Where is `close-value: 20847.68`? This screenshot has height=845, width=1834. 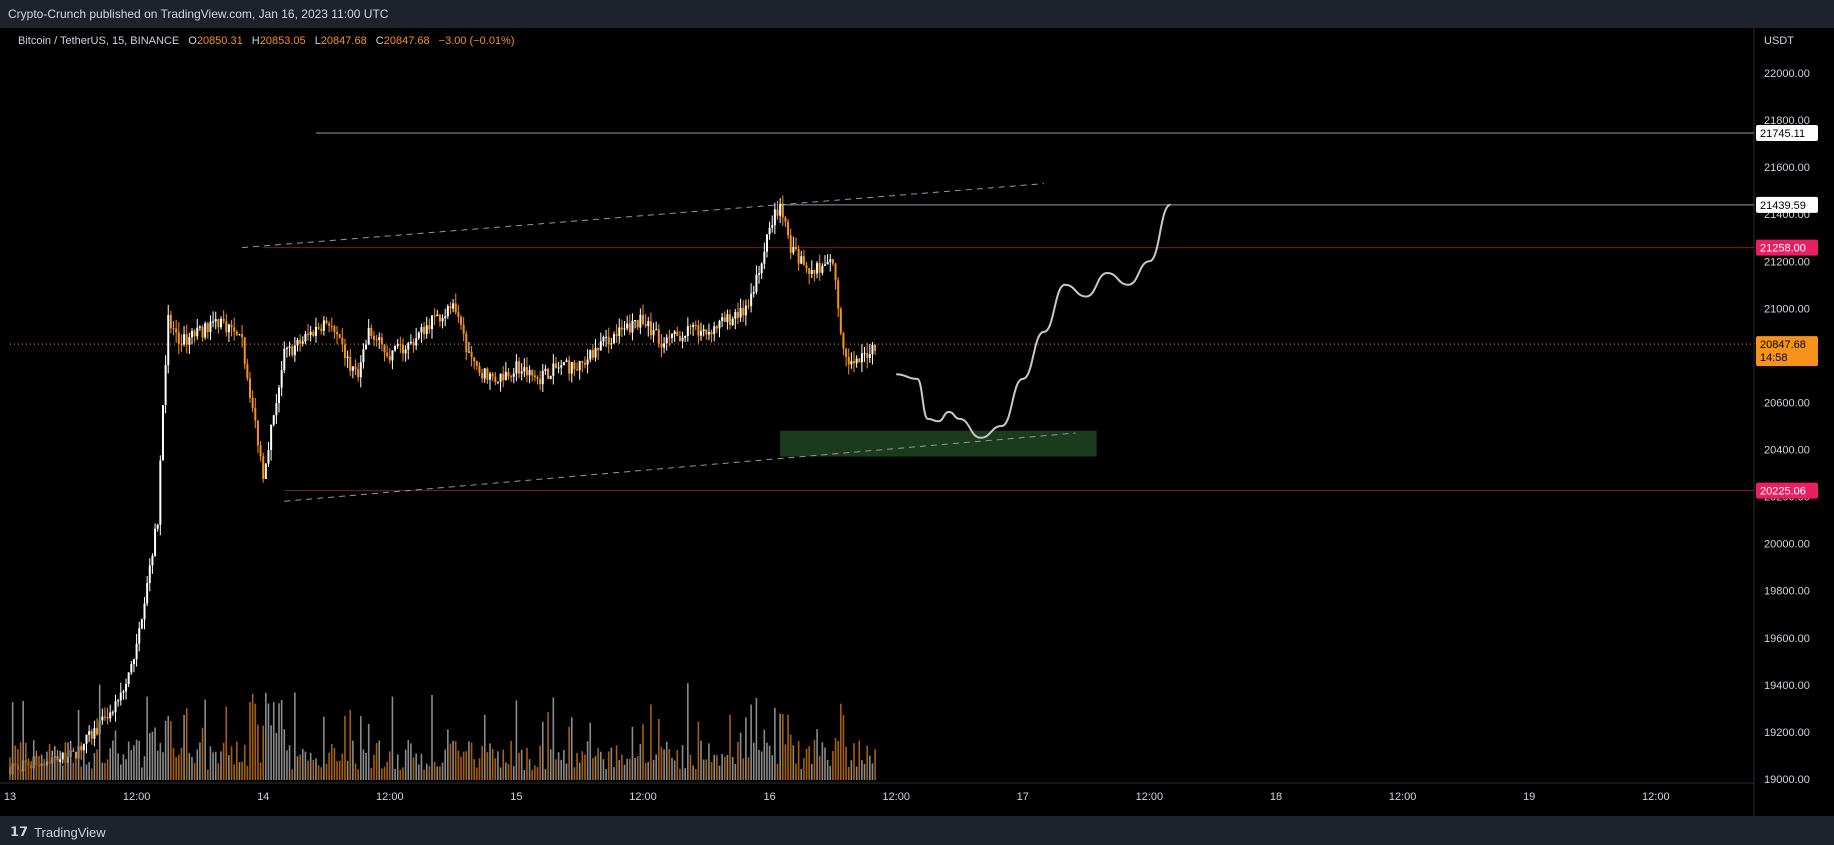 close-value: 20847.68 is located at coordinates (406, 41).